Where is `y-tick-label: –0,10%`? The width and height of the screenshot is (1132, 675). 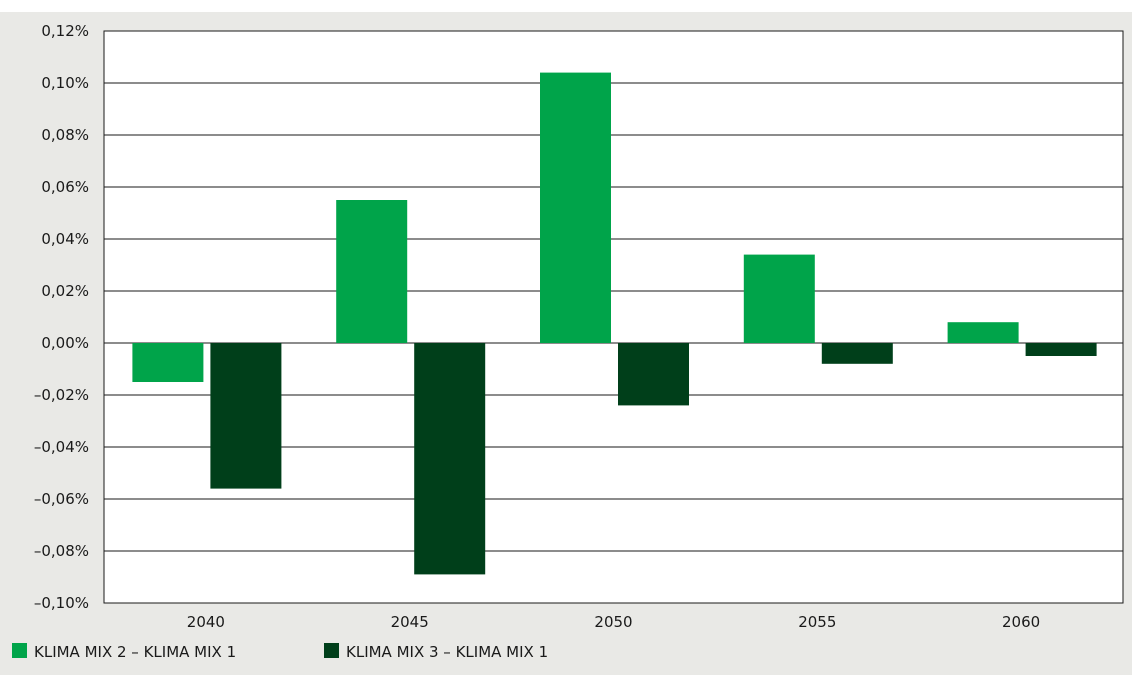
y-tick-label: –0,10% is located at coordinates (61, 603).